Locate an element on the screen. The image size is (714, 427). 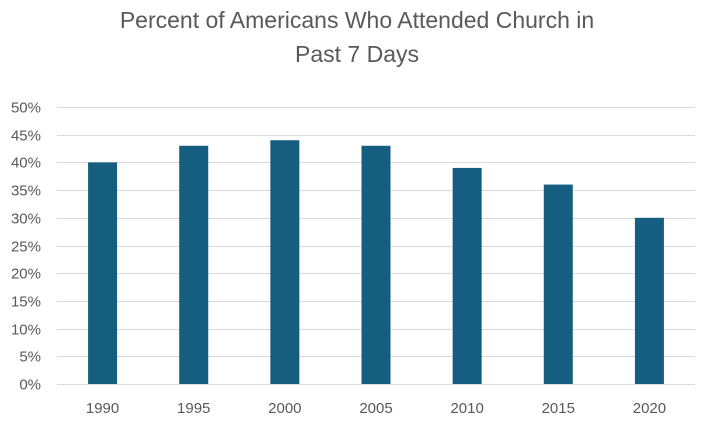
bar-2005 is located at coordinates (376, 264).